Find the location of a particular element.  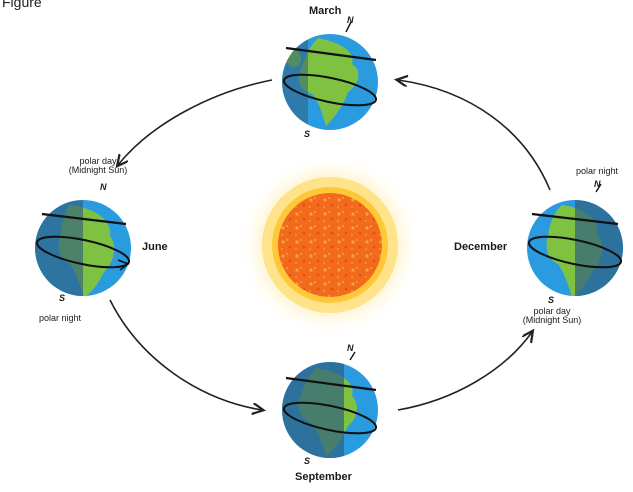

sun is located at coordinates (330, 245).